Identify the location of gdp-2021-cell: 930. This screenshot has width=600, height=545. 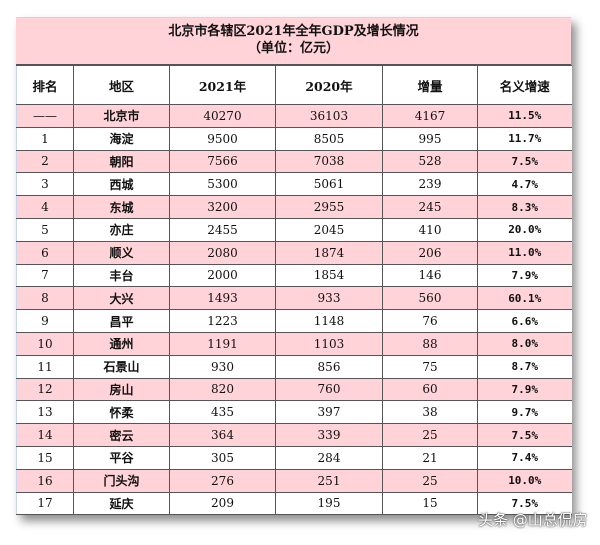
(222, 366).